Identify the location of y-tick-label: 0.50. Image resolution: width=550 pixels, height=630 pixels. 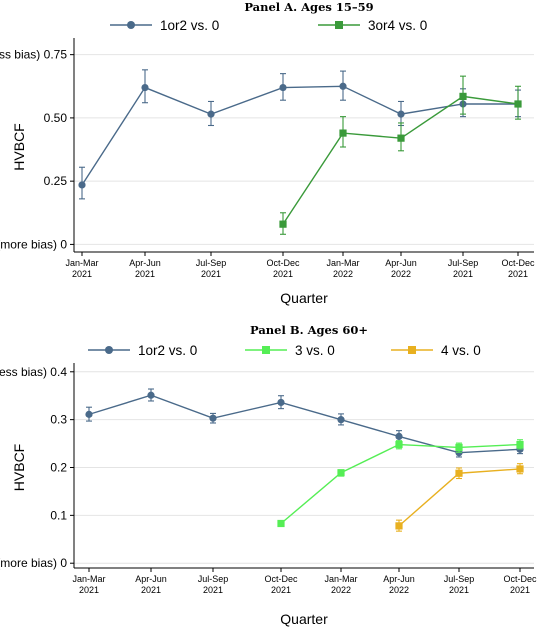
(56, 118).